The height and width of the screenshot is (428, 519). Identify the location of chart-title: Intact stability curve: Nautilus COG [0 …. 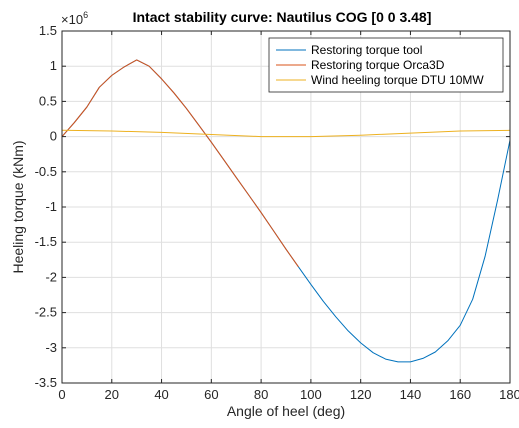
(282, 17).